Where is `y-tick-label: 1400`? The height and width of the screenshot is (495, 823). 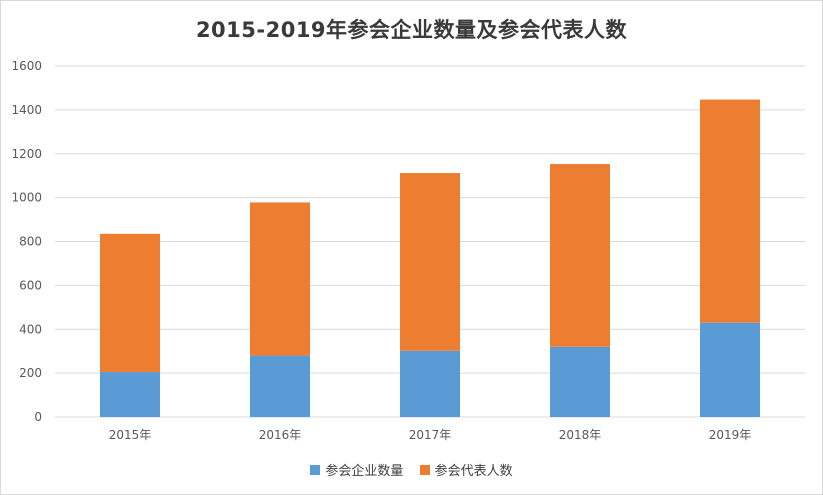 y-tick-label: 1400 is located at coordinates (26, 110).